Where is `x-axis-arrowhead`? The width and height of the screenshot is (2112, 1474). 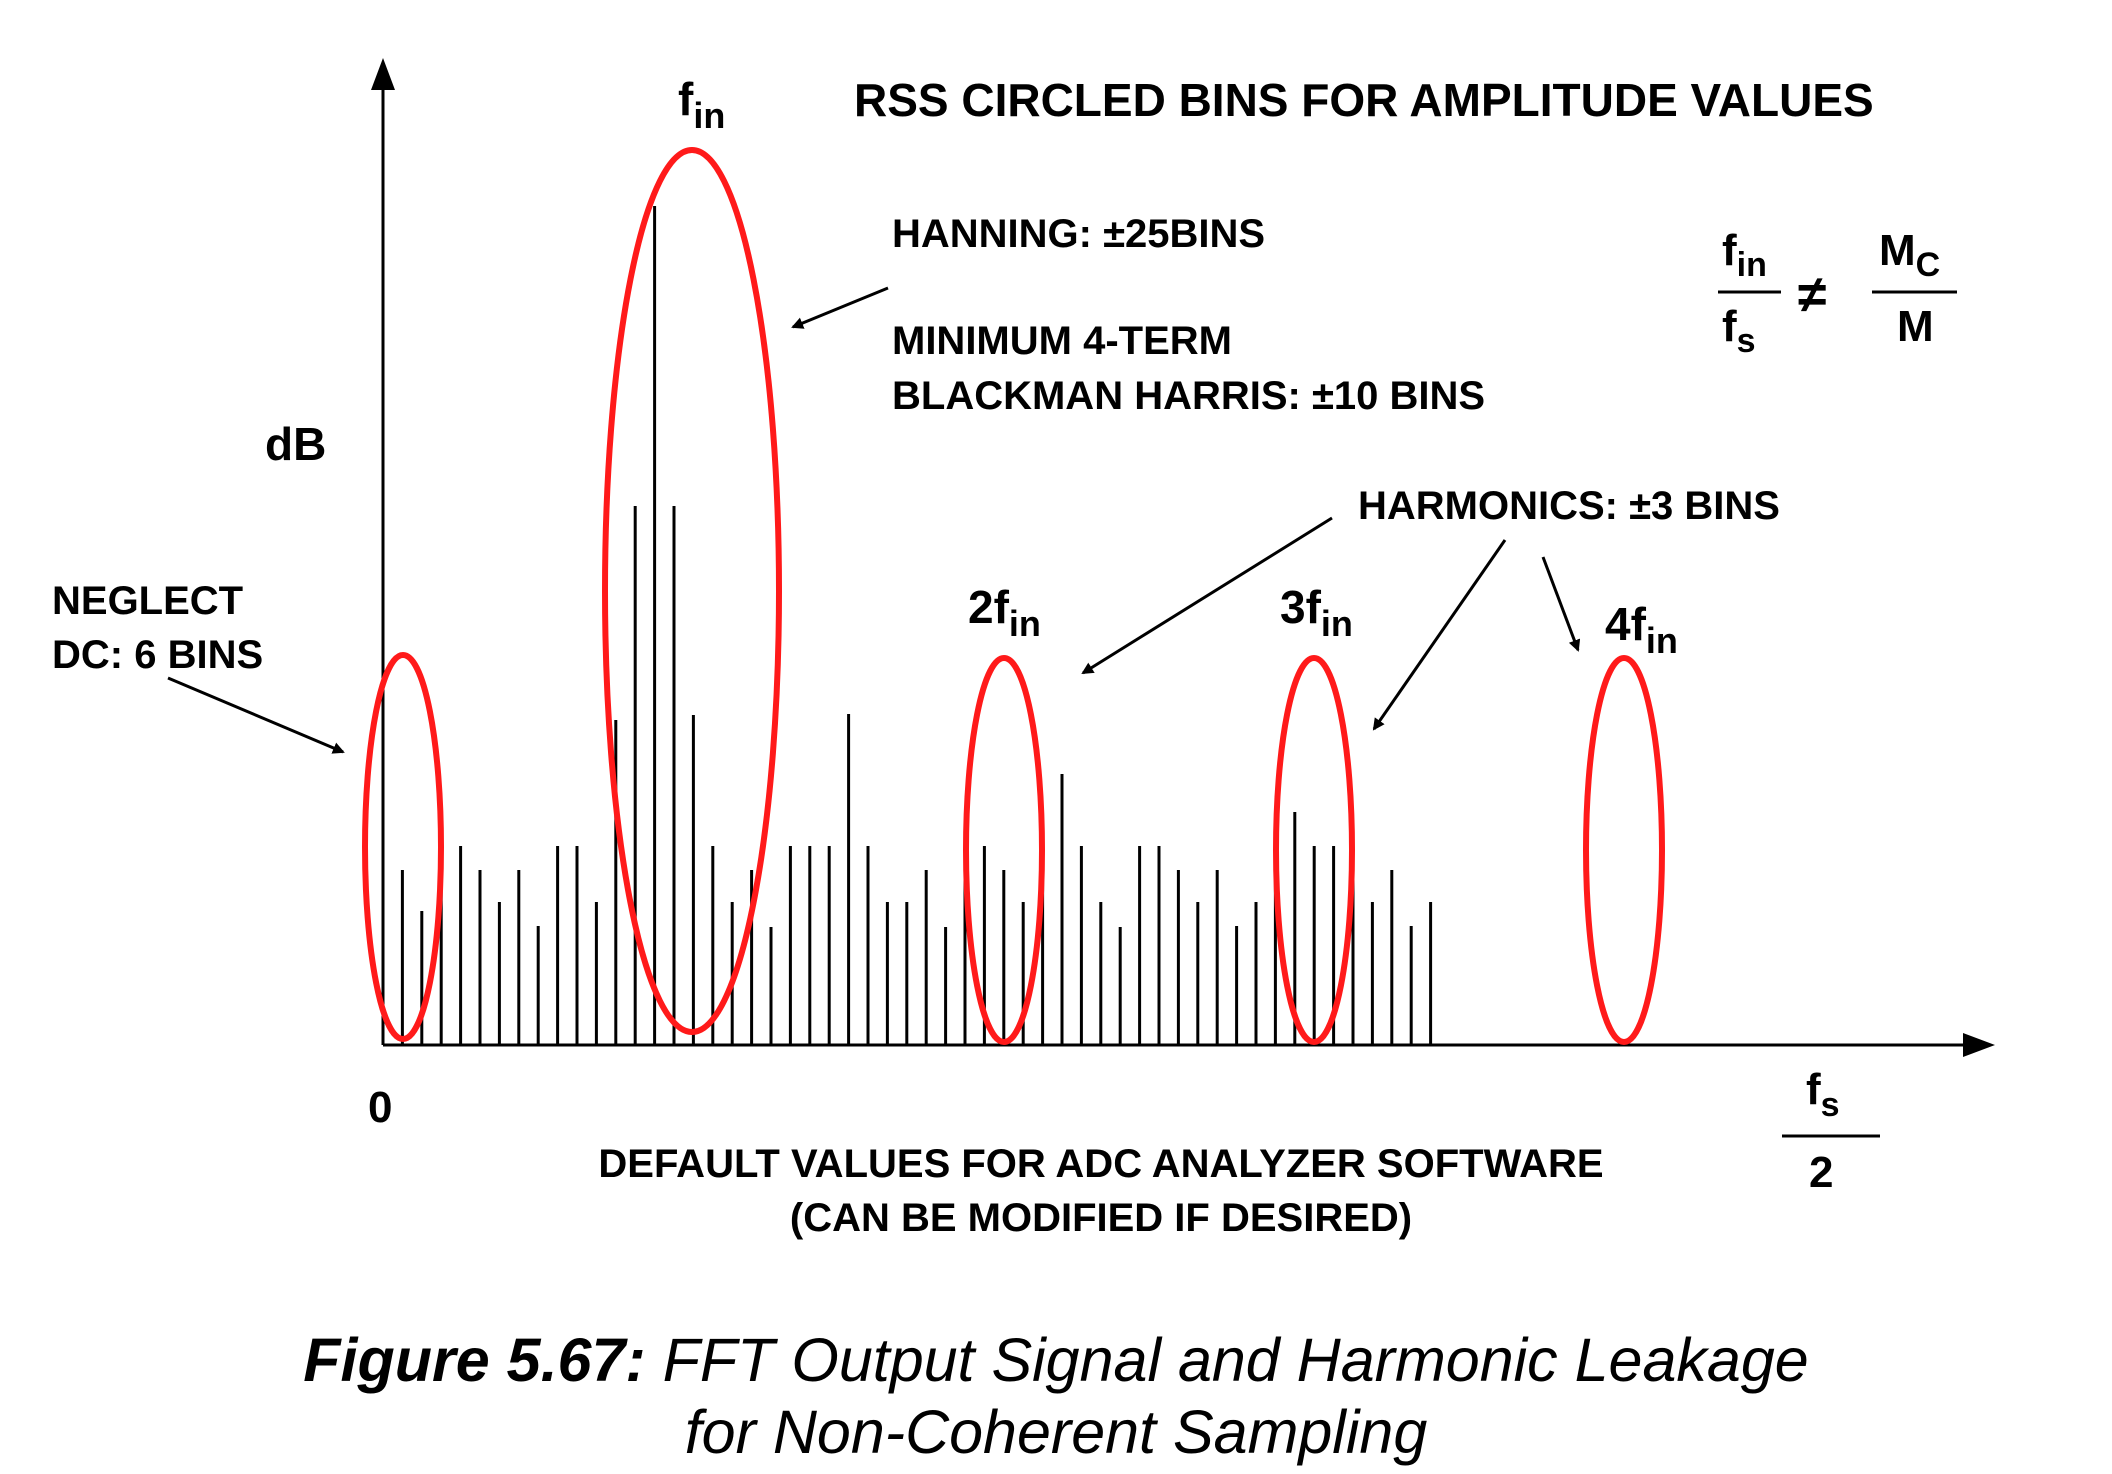
x-axis-arrowhead is located at coordinates (1979, 1045).